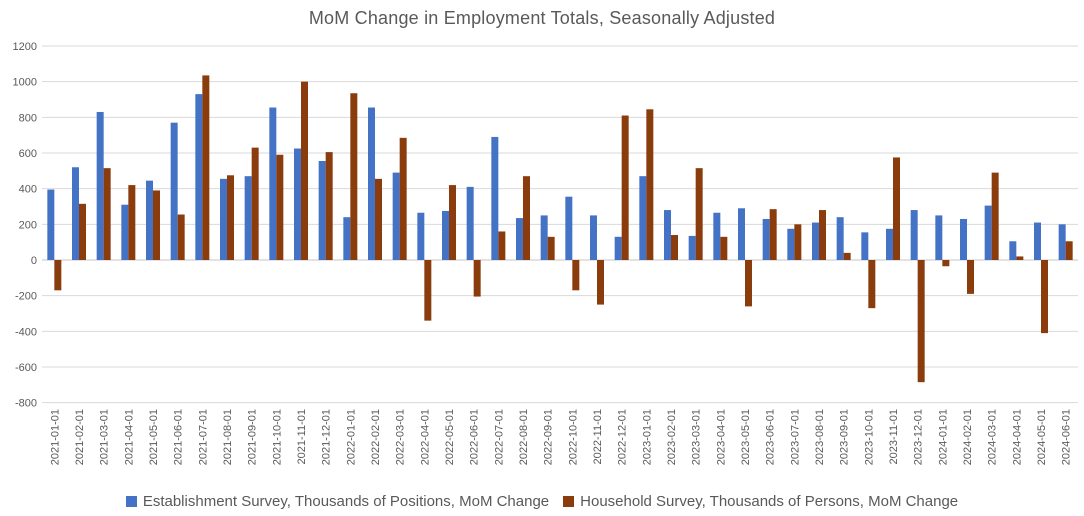 Image resolution: width=1084 pixels, height=516 pixels. I want to click on establishment-series-swatch-icon, so click(131, 501).